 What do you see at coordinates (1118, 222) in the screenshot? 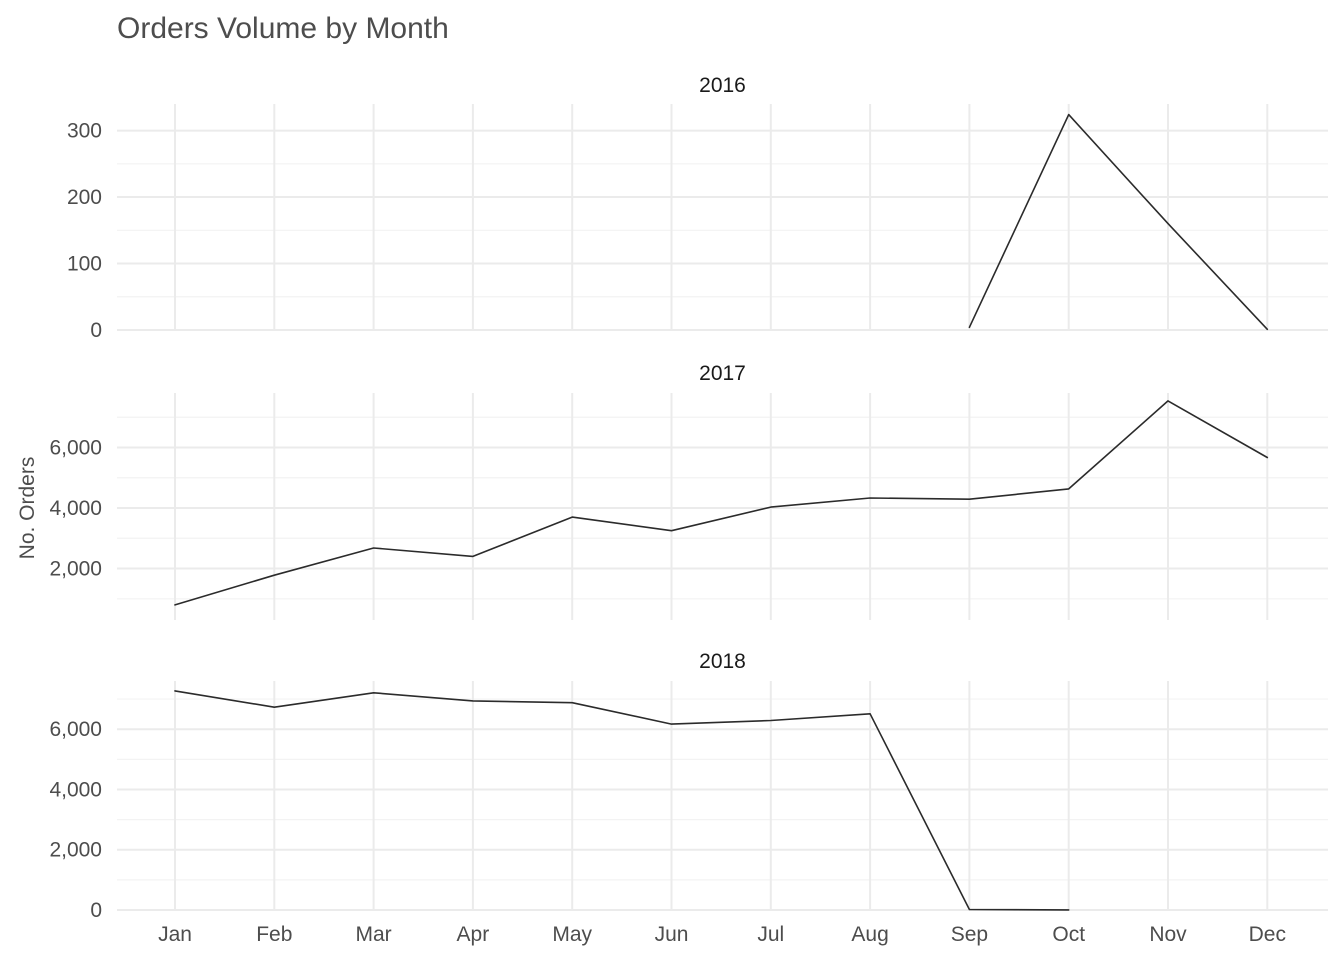
I see `series-line-2016` at bounding box center [1118, 222].